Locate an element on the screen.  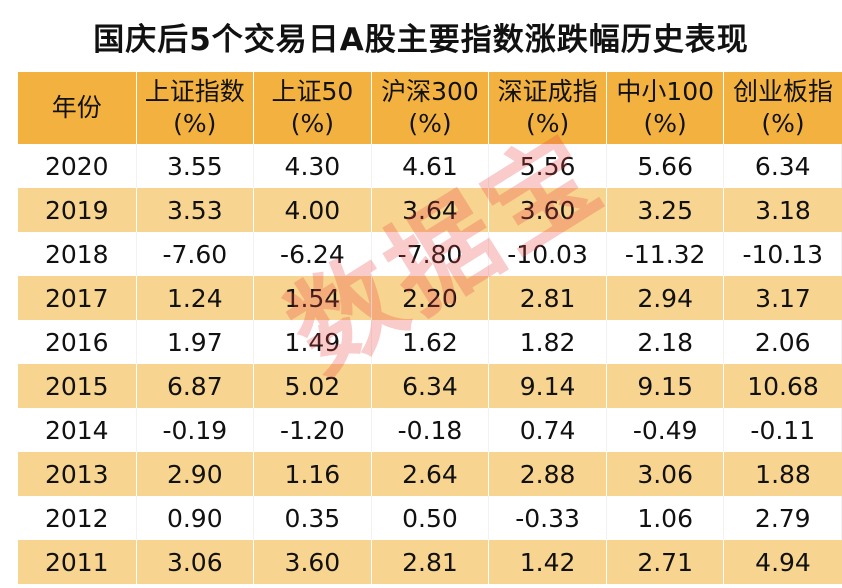
value-cell: 6.87 is located at coordinates (195, 386).